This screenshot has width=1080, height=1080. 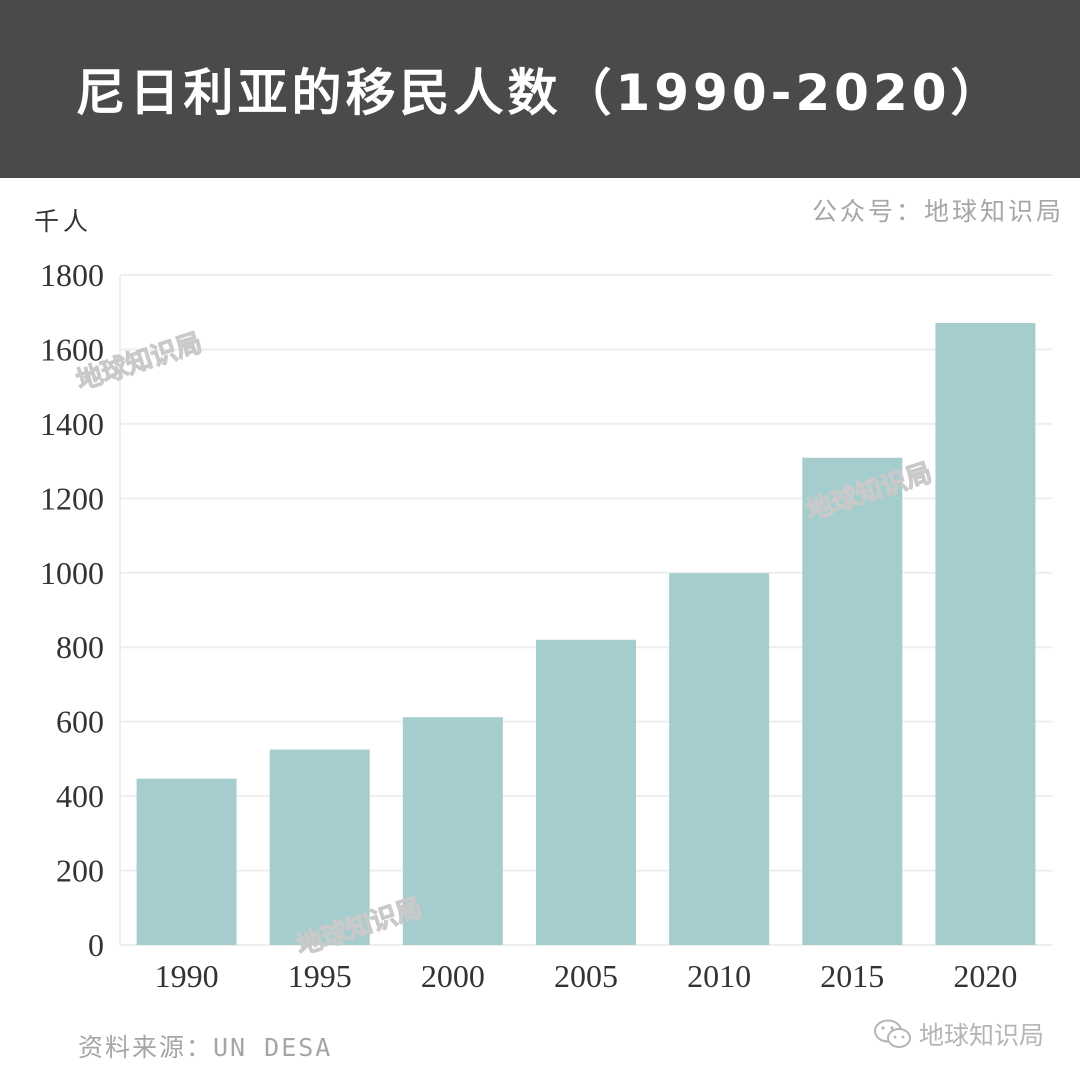 What do you see at coordinates (72, 349) in the screenshot?
I see `y-tick-label: 1600` at bounding box center [72, 349].